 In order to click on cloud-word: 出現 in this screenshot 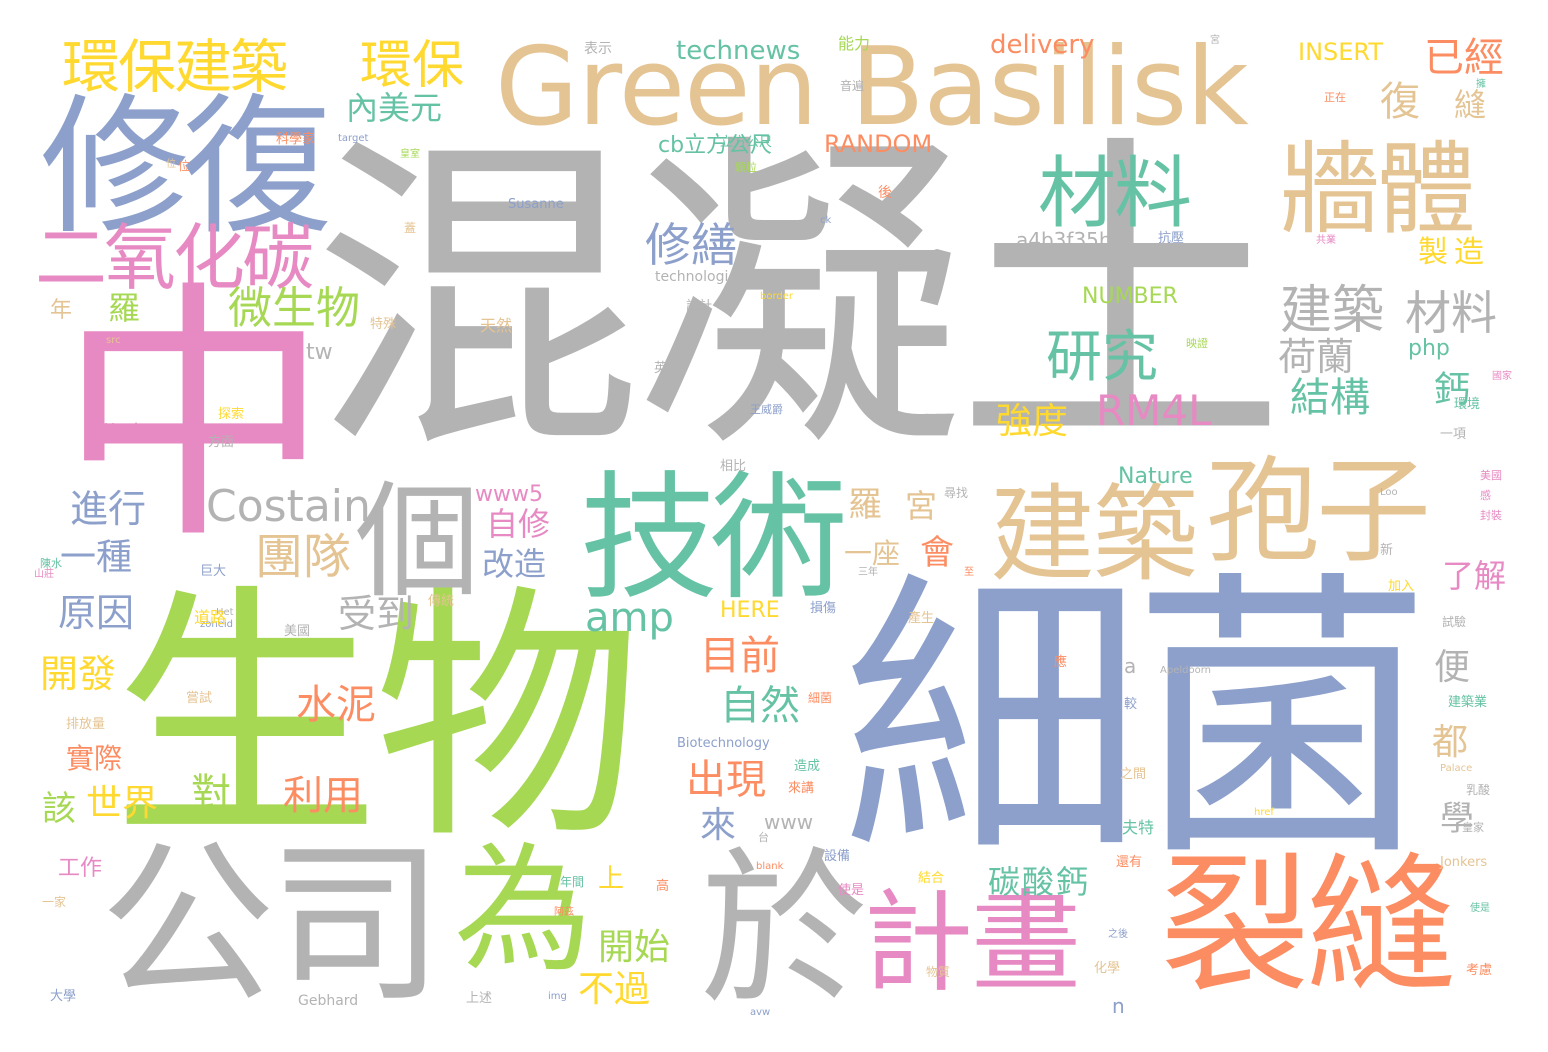, I will do `click(726, 780)`.